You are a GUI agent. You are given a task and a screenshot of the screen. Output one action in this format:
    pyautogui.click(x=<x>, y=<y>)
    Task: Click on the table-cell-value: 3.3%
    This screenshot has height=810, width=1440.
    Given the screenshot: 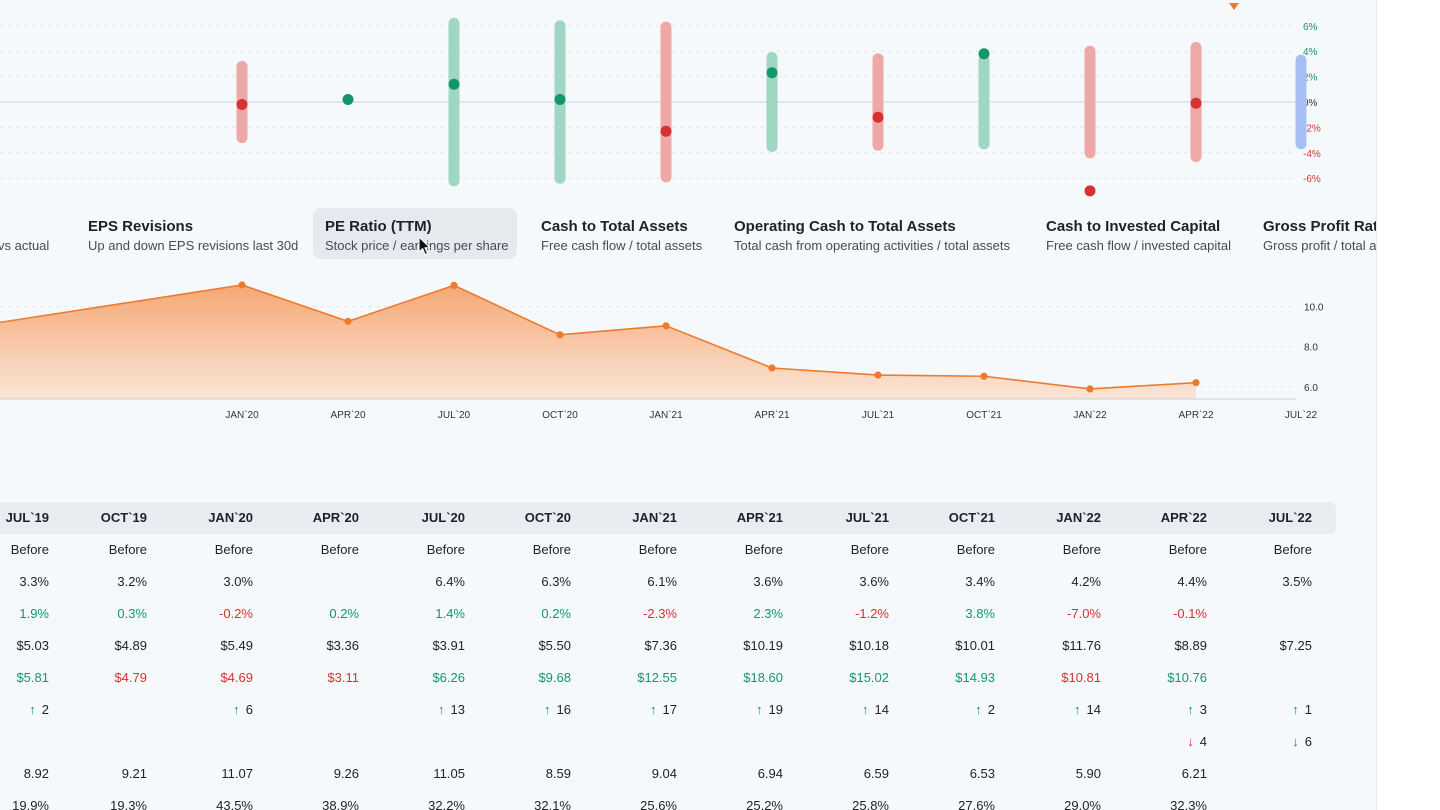 What is the action you would take?
    pyautogui.click(x=34, y=581)
    